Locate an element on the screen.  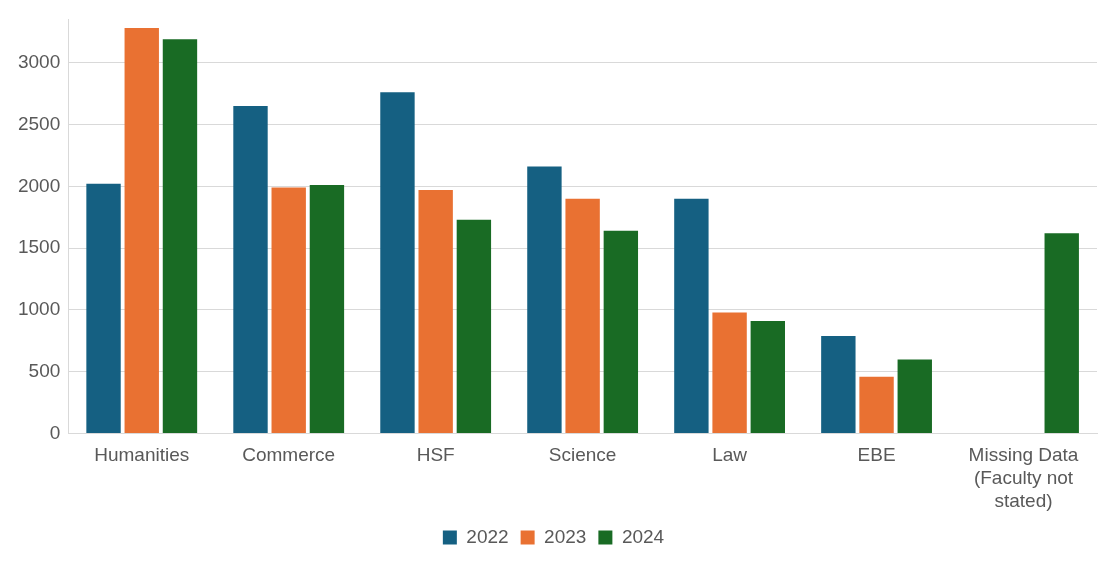
x-tick-label: Missing Data (Faculty not stated) is located at coordinates (1023, 477).